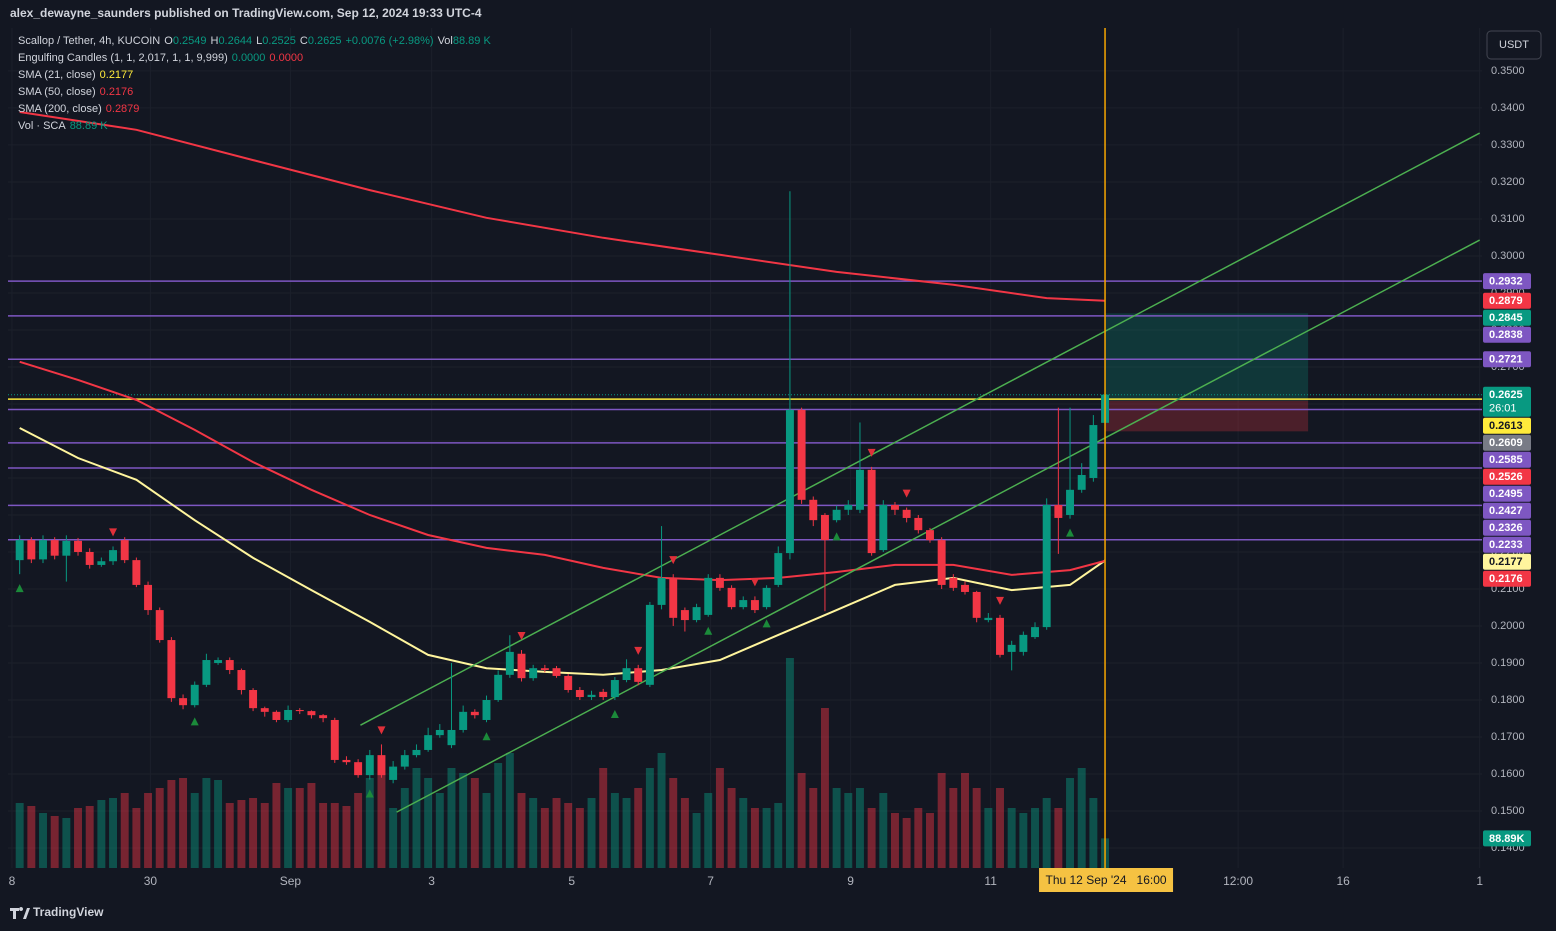 This screenshot has width=1556, height=931. What do you see at coordinates (431, 881) in the screenshot?
I see `x-tick-label: 3` at bounding box center [431, 881].